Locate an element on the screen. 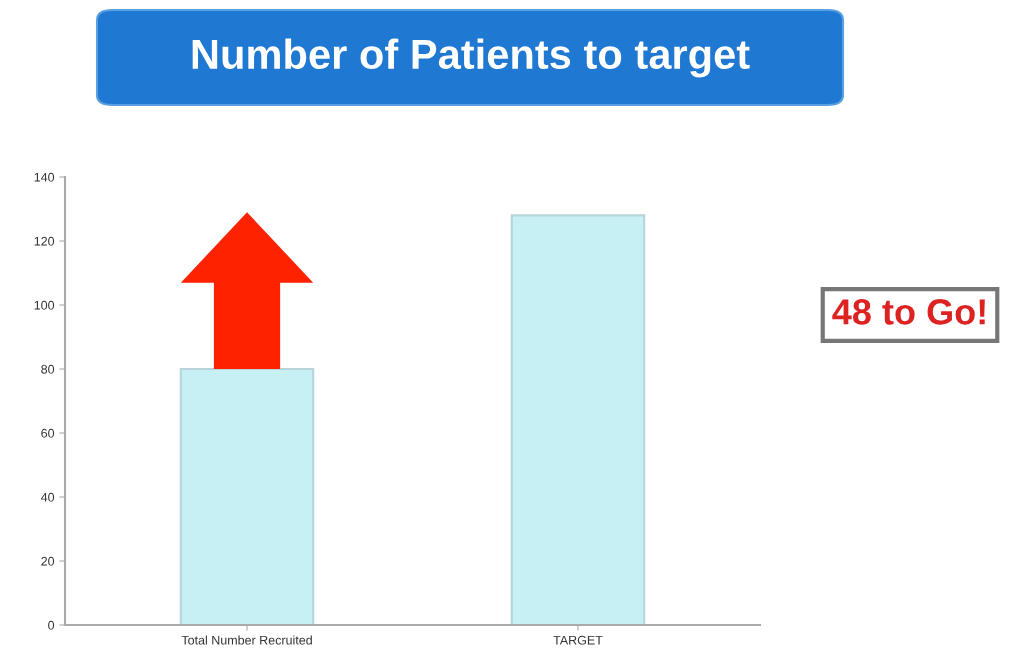 The width and height of the screenshot is (1015, 667). y-tick-label: 120 is located at coordinates (44, 241).